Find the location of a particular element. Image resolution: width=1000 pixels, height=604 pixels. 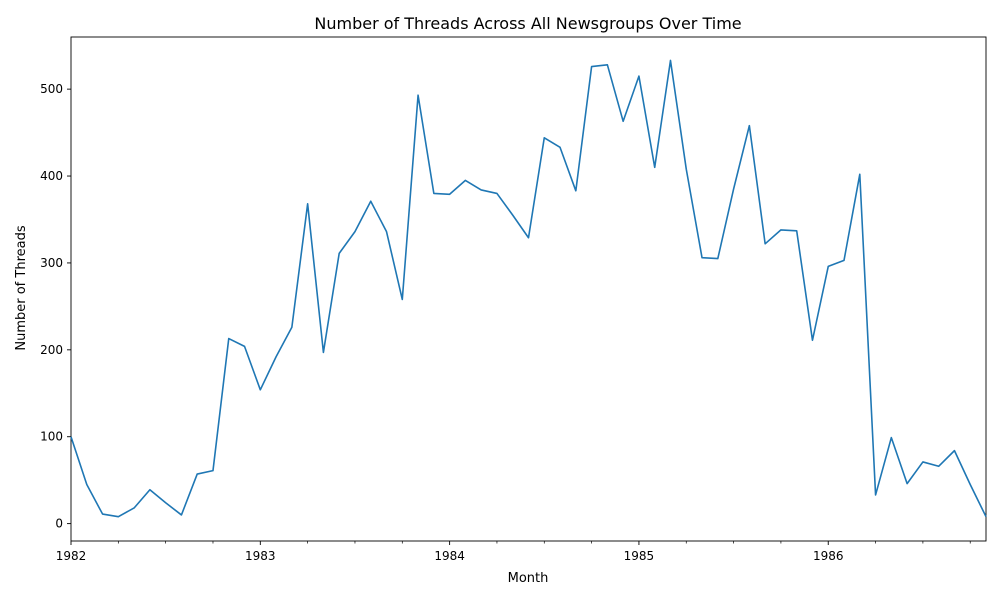

x-tick-label: 1985 is located at coordinates (639, 556).